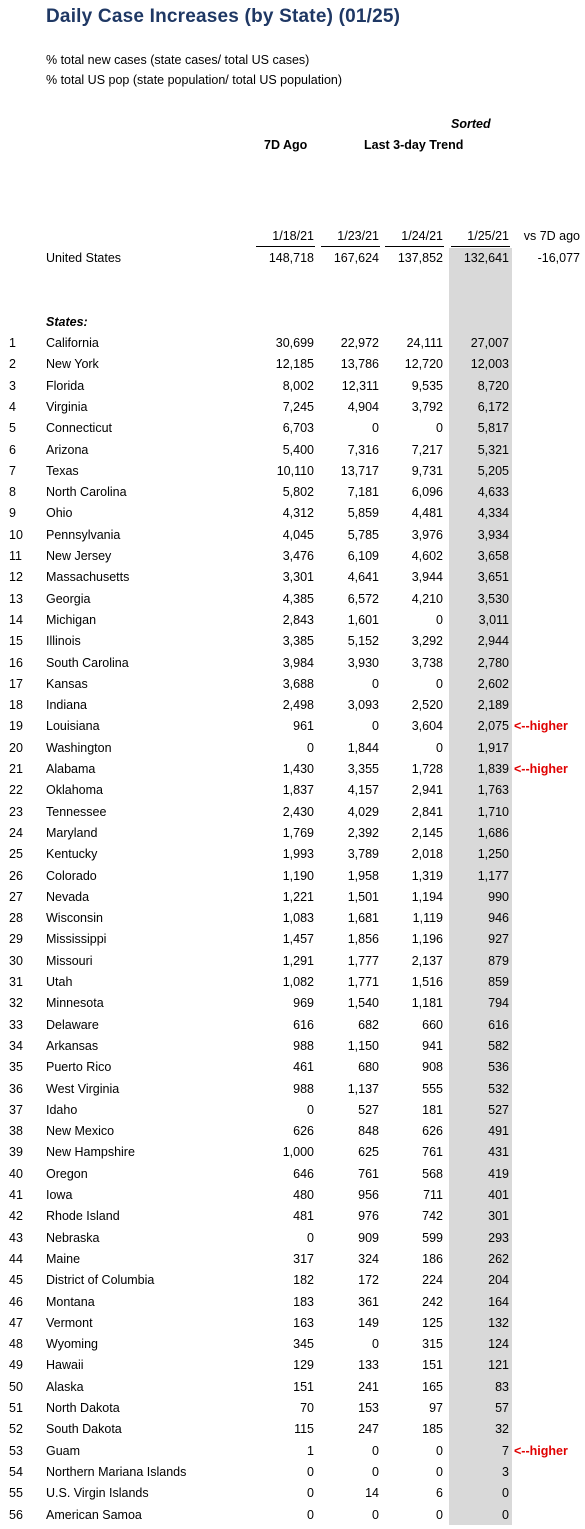 This screenshot has height=1529, width=585. Describe the element at coordinates (303, 1173) in the screenshot. I see `row-value-1: 646` at that location.